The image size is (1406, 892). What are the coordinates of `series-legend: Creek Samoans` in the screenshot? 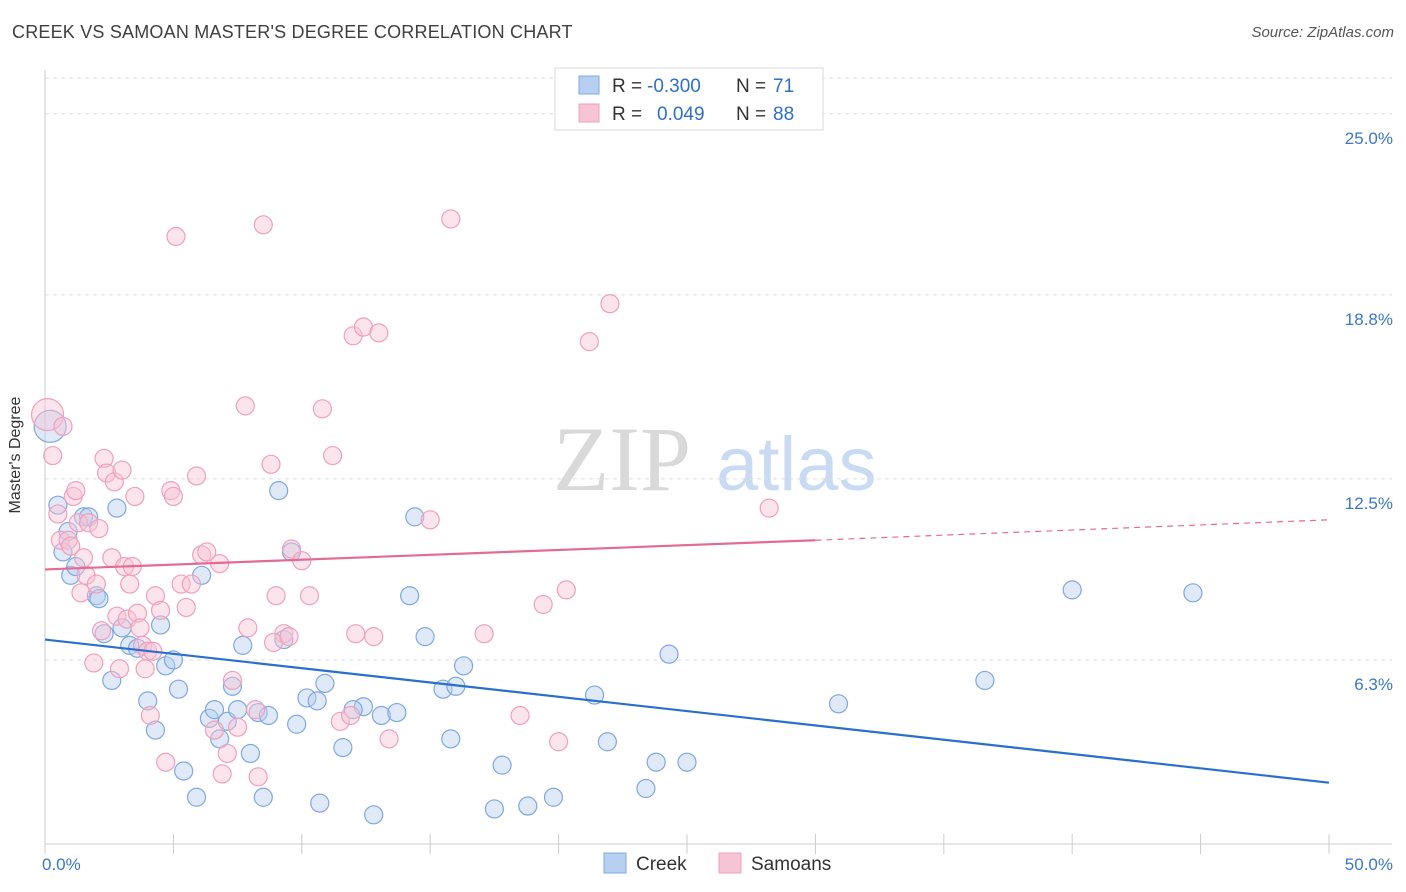 It's located at (717, 863).